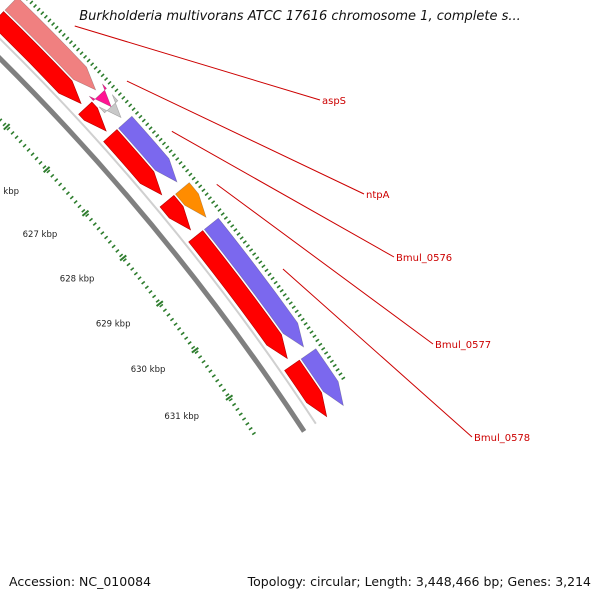 This screenshot has width=600, height=600. What do you see at coordinates (502, 438) in the screenshot?
I see `gene-label: Bmul_0578` at bounding box center [502, 438].